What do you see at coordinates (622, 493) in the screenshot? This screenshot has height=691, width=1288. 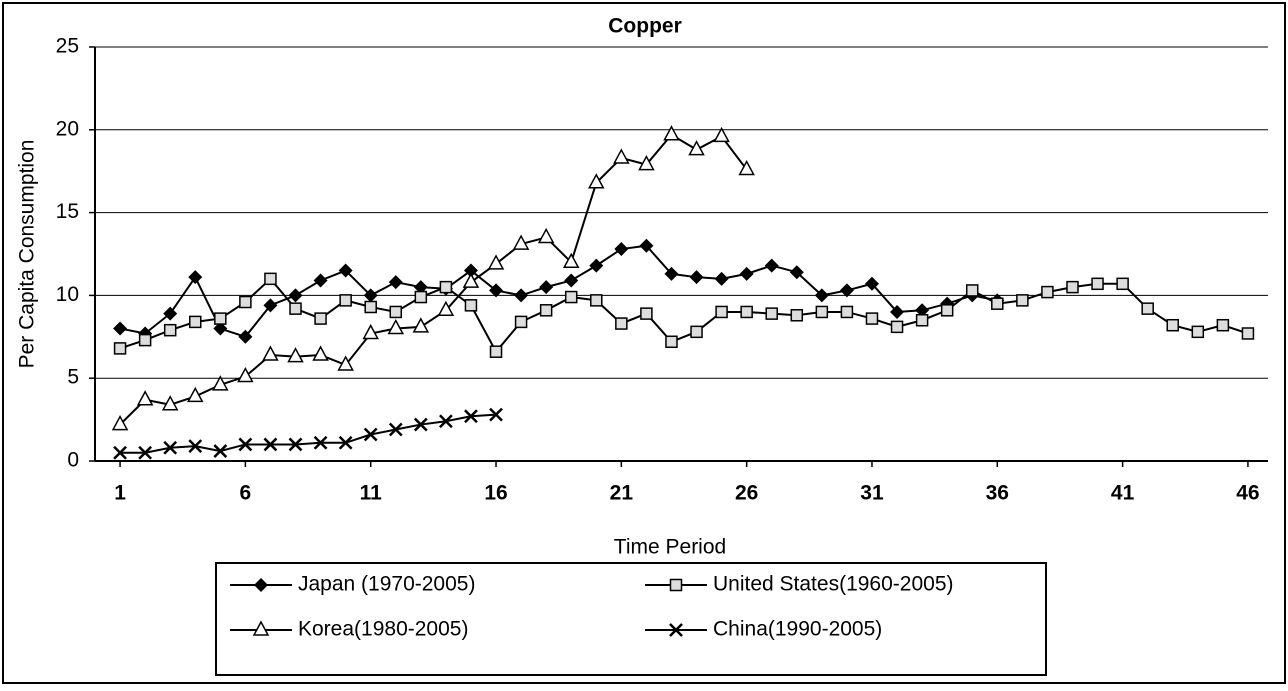 I see `x-tick-label: 21` at bounding box center [622, 493].